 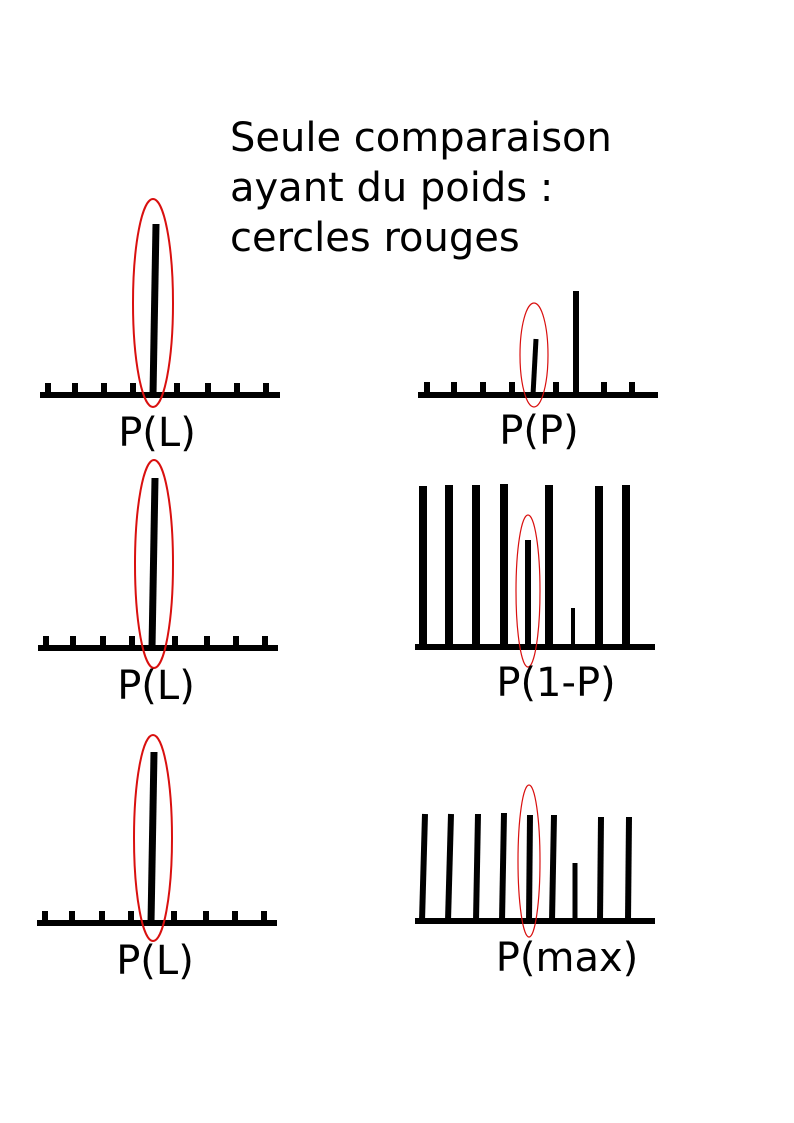 I want to click on highlighted-bar, so click(x=529, y=868).